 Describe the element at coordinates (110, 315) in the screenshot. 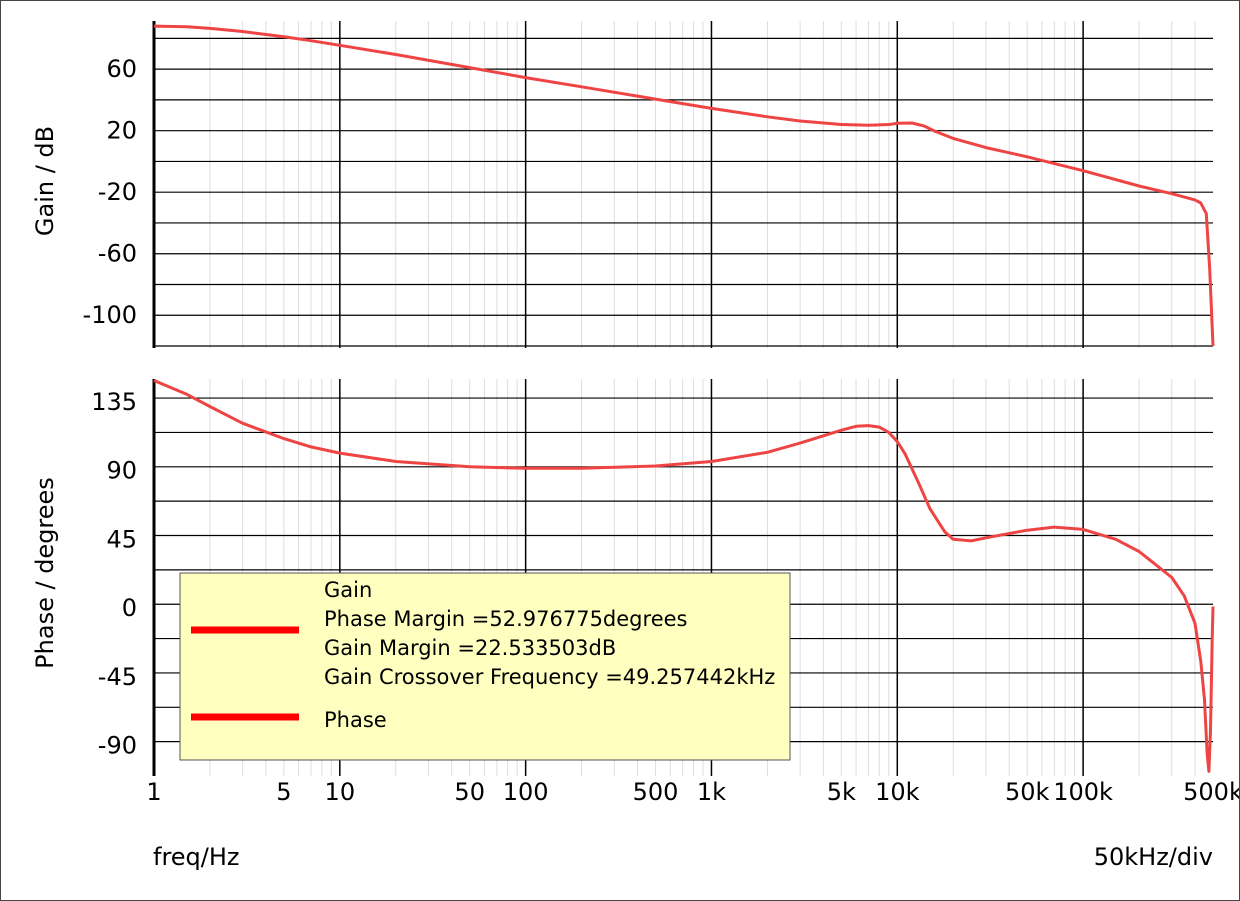

I see `gain-y-tick-label: -100` at that location.